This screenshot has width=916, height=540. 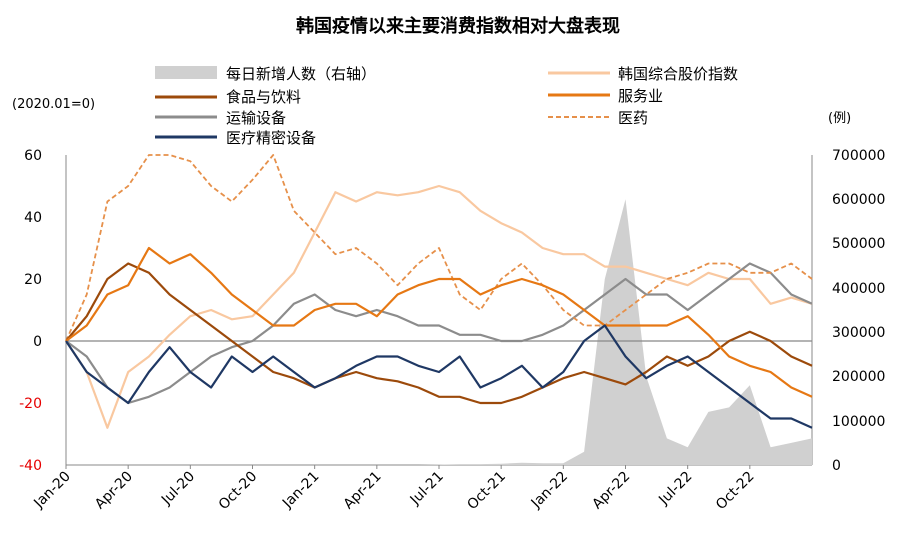 What do you see at coordinates (53, 104) in the screenshot?
I see `left-axis-unit: (2020.01=0)` at bounding box center [53, 104].